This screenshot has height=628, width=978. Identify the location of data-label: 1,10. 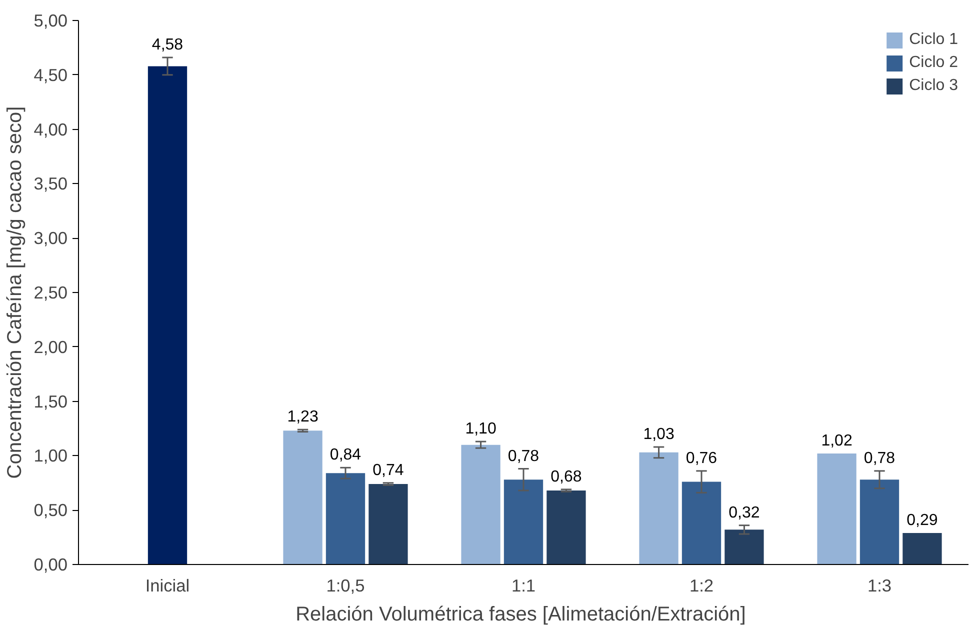
(480, 429).